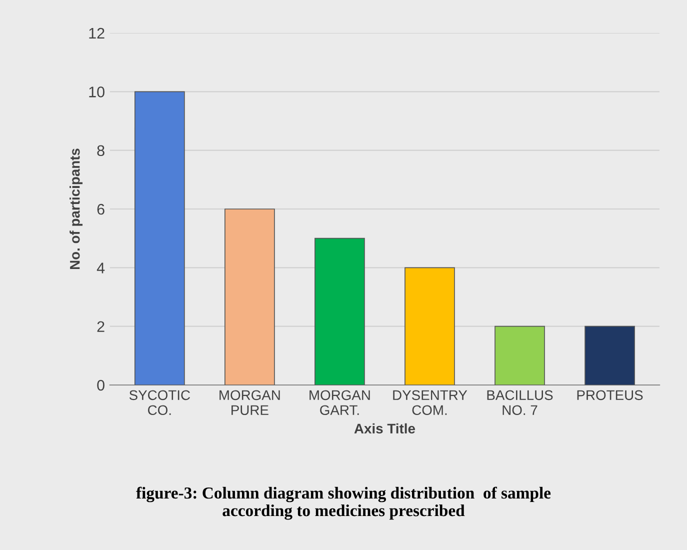 Image resolution: width=687 pixels, height=550 pixels. I want to click on x-tick-label: MORGAN GART., so click(340, 403).